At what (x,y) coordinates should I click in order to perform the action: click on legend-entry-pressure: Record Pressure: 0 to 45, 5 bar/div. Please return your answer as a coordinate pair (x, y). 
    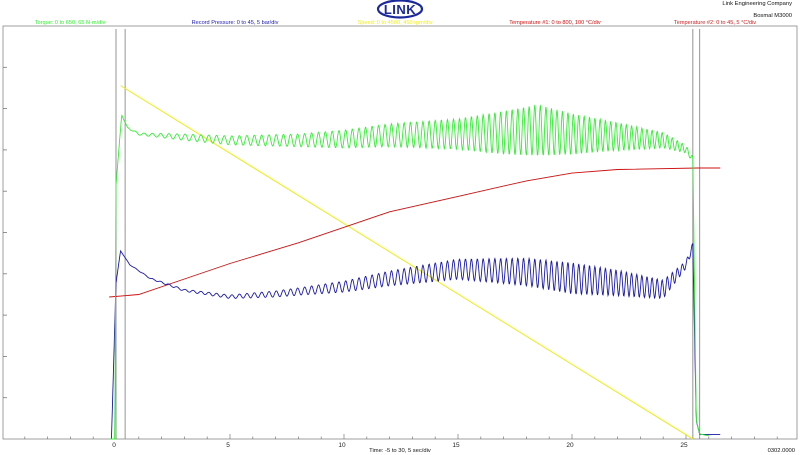
    Looking at the image, I should click on (235, 23).